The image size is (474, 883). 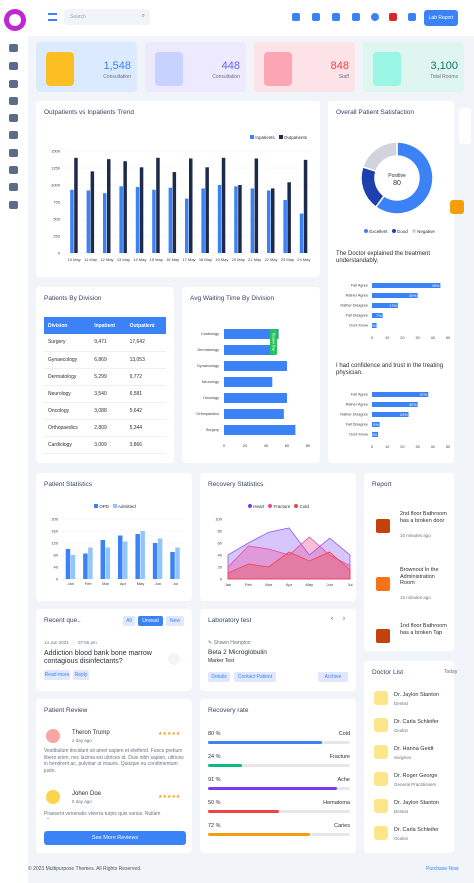 I want to click on details-button: Details, so click(x=219, y=677).